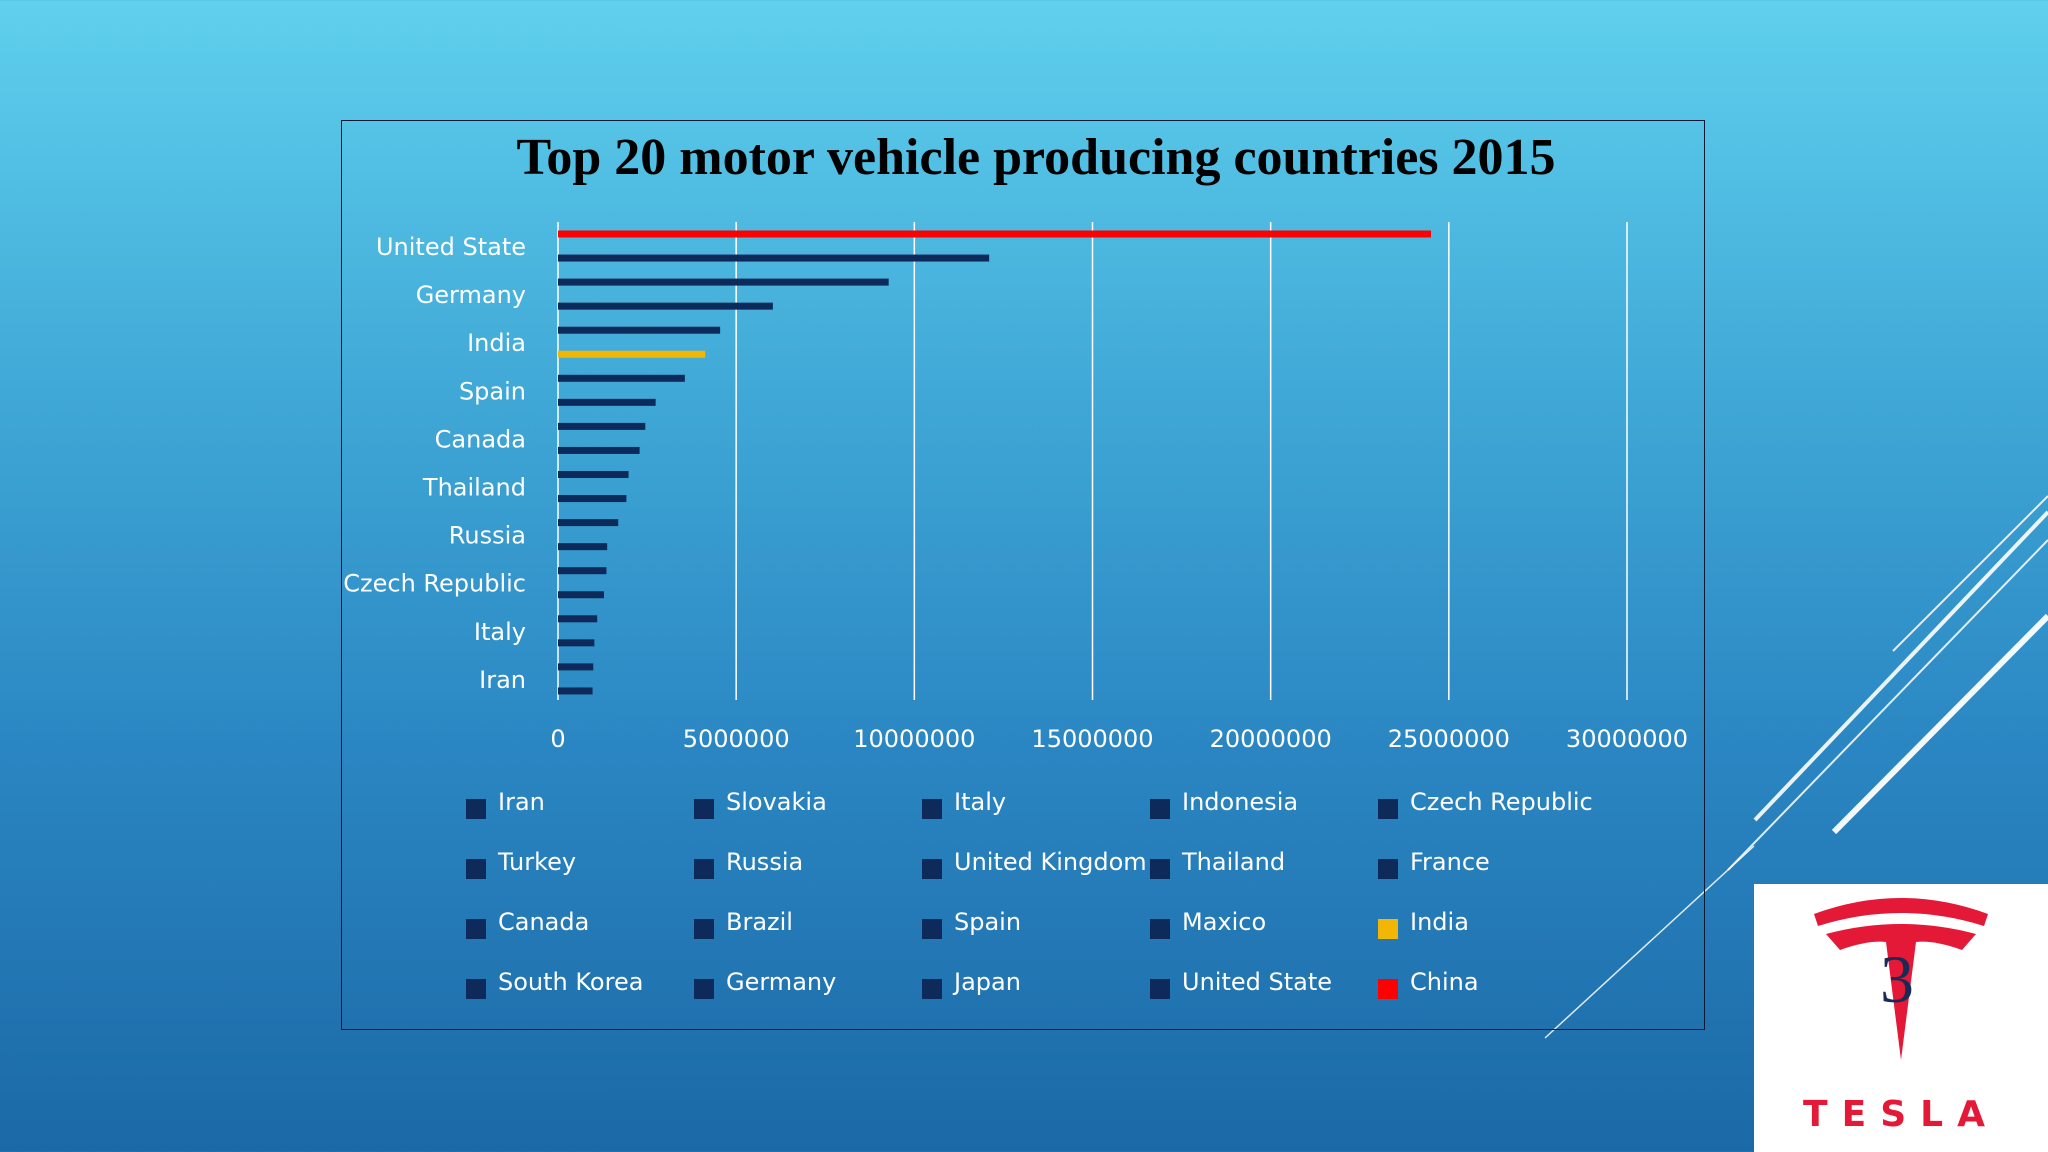 The image size is (2048, 1152). What do you see at coordinates (537, 862) in the screenshot?
I see `legend-label: Turkey` at bounding box center [537, 862].